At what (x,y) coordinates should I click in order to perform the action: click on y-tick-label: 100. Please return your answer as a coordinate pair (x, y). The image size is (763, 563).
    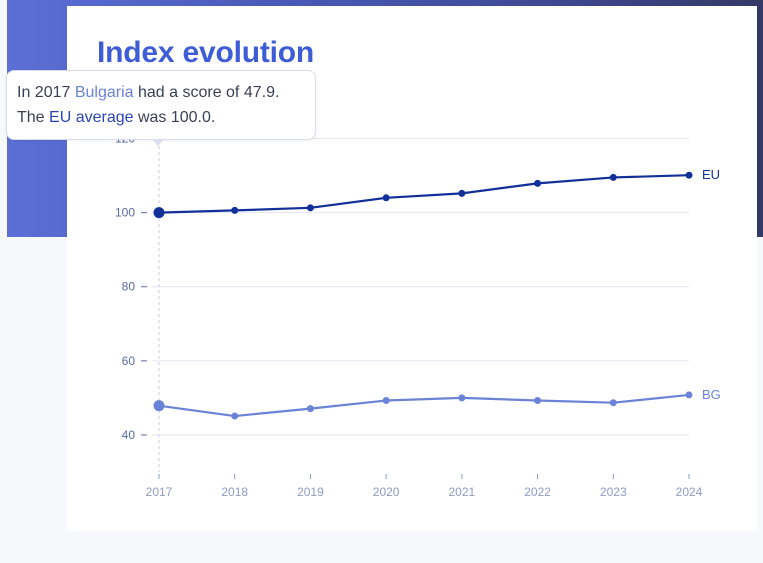
    Looking at the image, I should click on (125, 213).